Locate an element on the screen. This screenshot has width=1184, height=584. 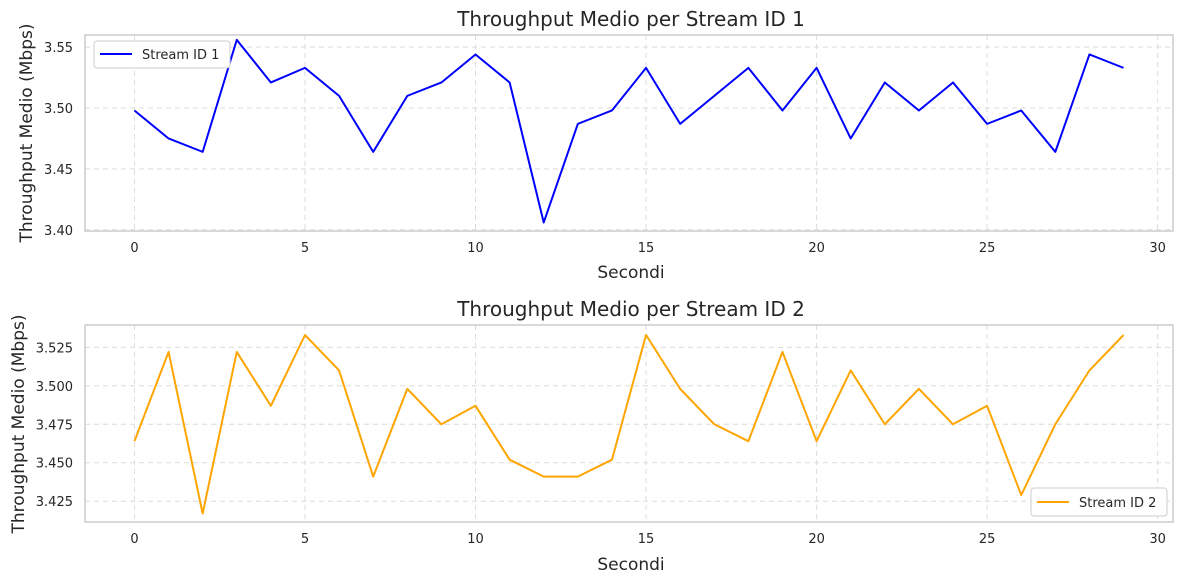
y-tick-label: 3.45 is located at coordinates (58, 170).